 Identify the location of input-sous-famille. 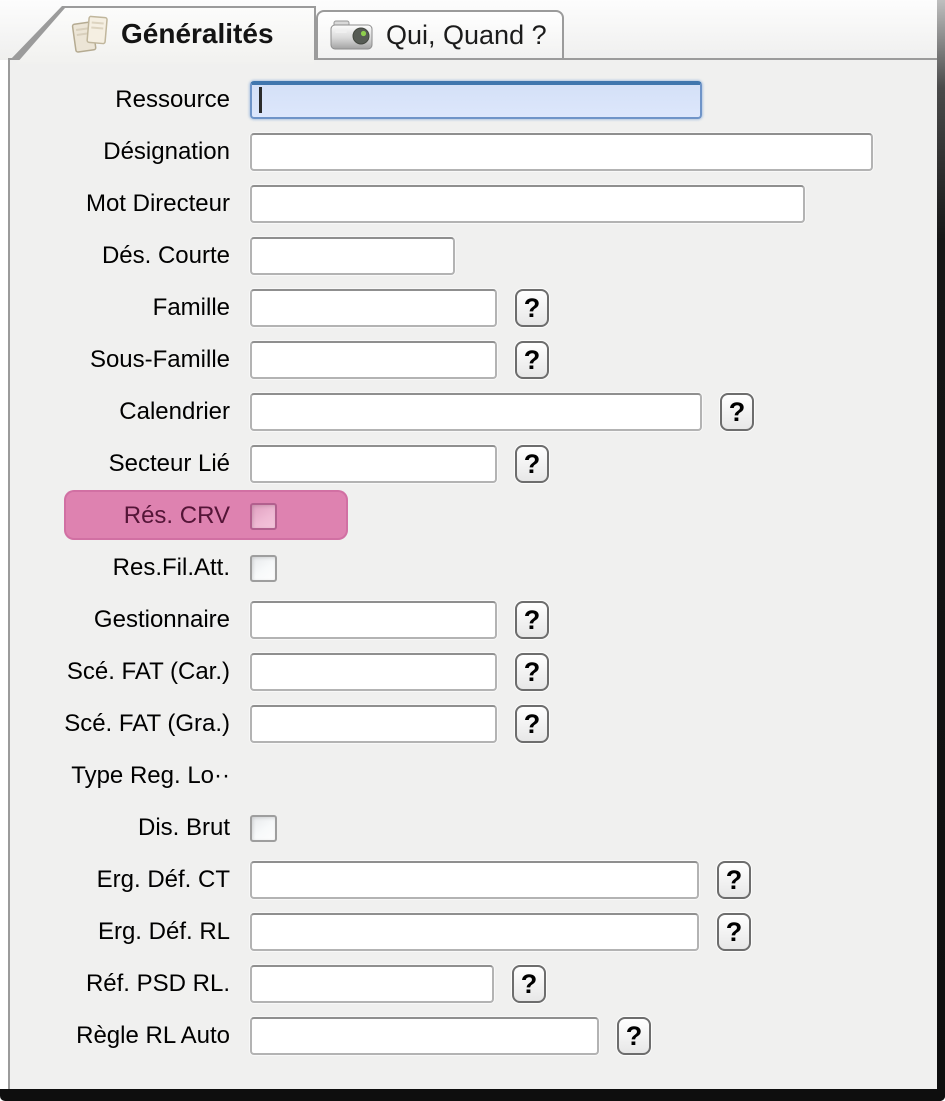
(373, 360).